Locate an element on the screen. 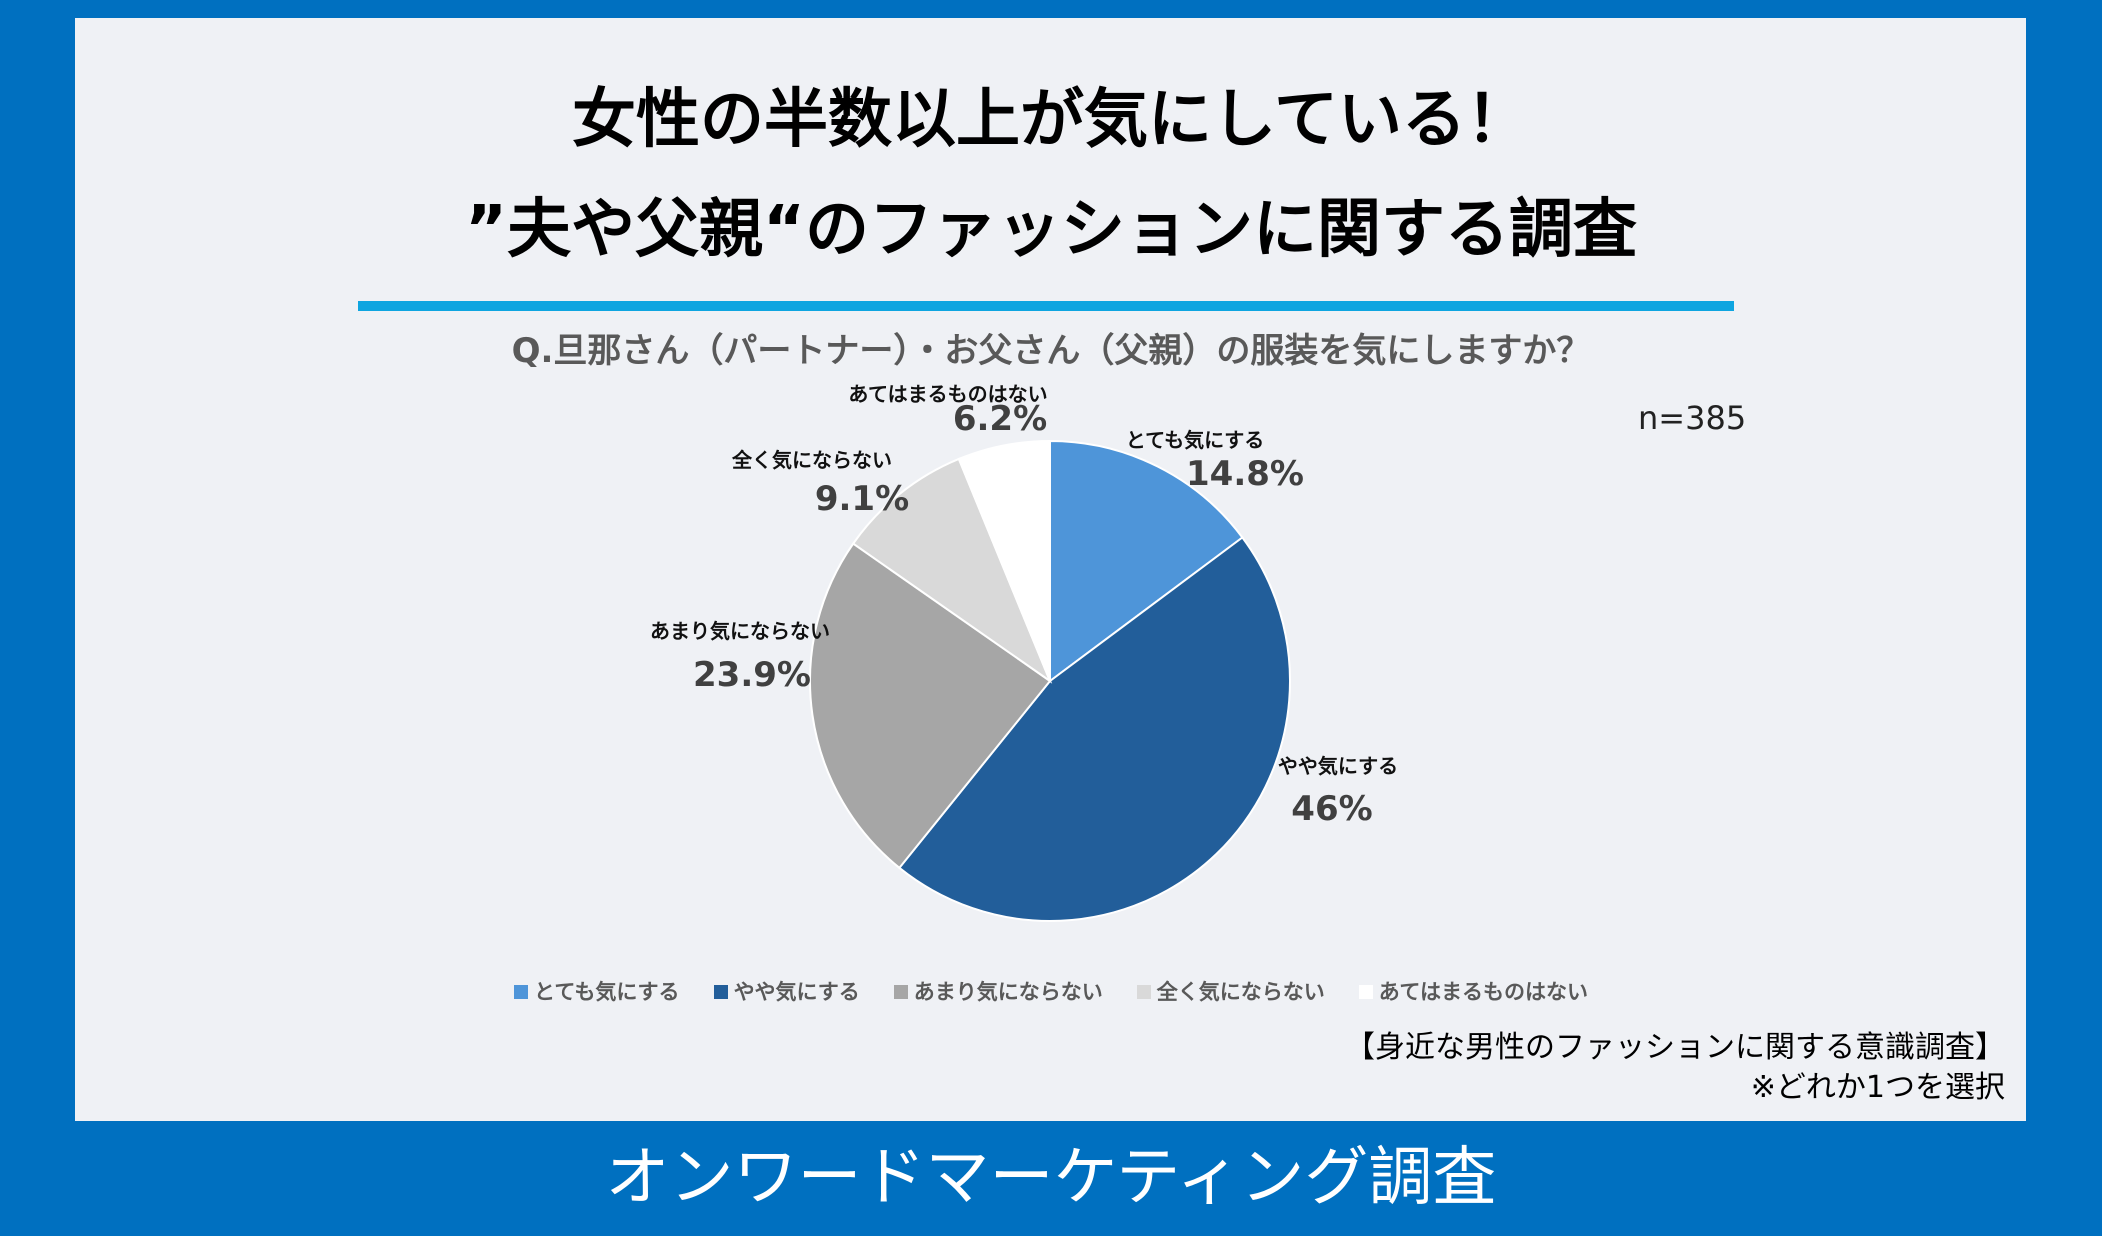 The height and width of the screenshot is (1260, 2102). sample-size-label: n=385 is located at coordinates (1692, 418).